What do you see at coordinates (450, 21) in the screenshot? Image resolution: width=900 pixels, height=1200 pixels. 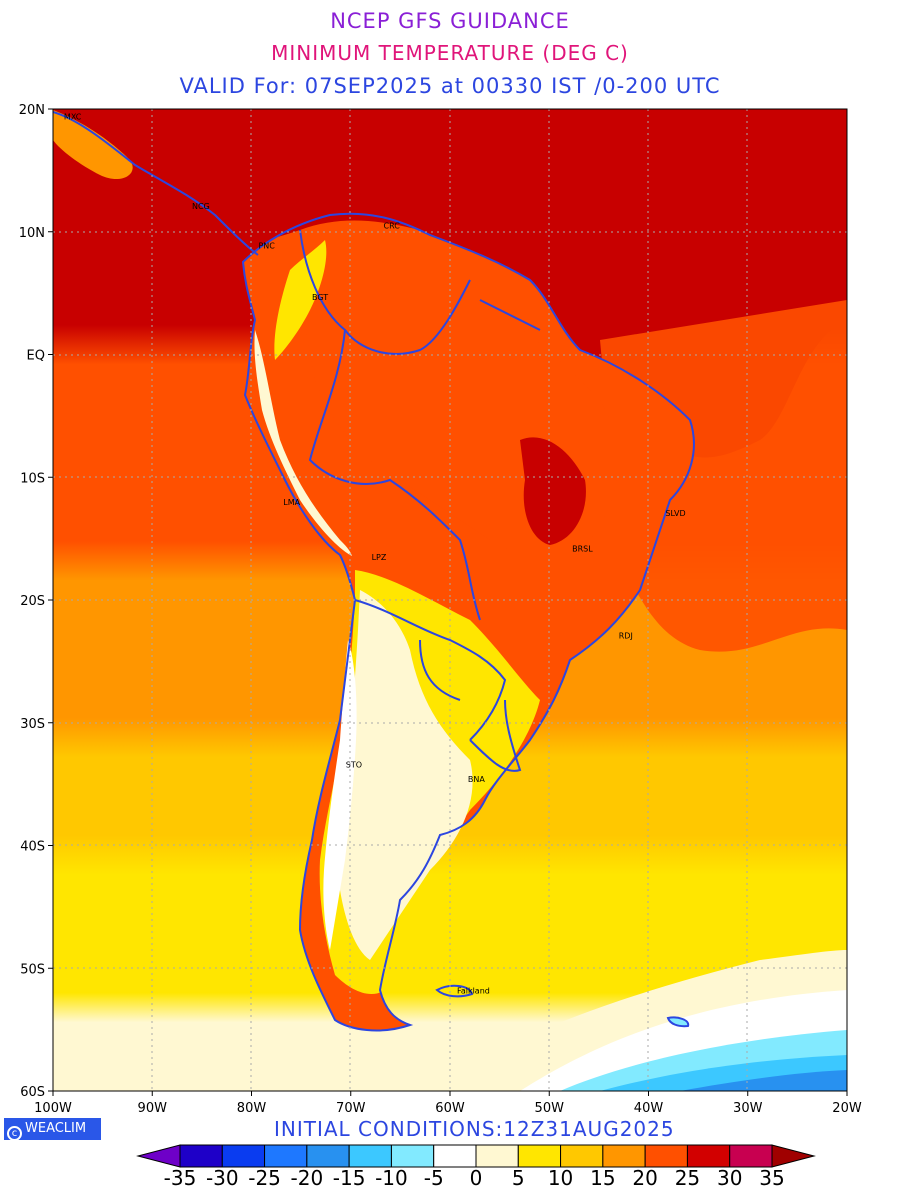 I see `title-line-1: NCEP GFS GUIDANCE` at bounding box center [450, 21].